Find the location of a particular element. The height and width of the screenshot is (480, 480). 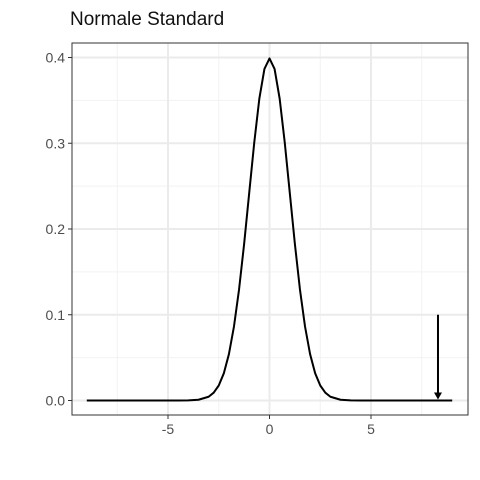

x-tick-label: -5 is located at coordinates (168, 429).